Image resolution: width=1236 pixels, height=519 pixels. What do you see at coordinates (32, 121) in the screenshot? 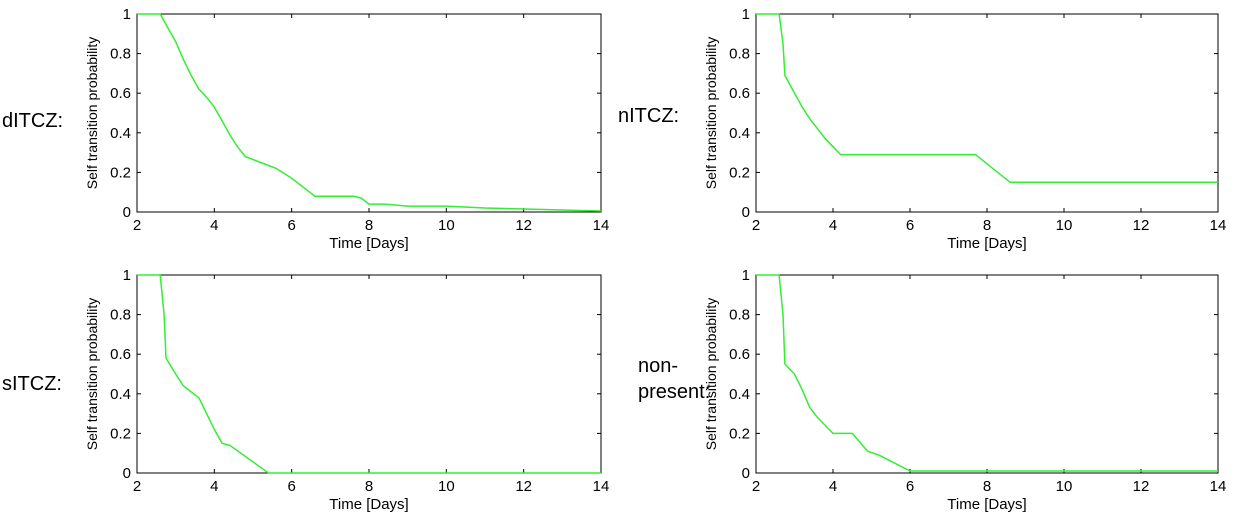
I see `panel-label: dITCZ:` at bounding box center [32, 121].